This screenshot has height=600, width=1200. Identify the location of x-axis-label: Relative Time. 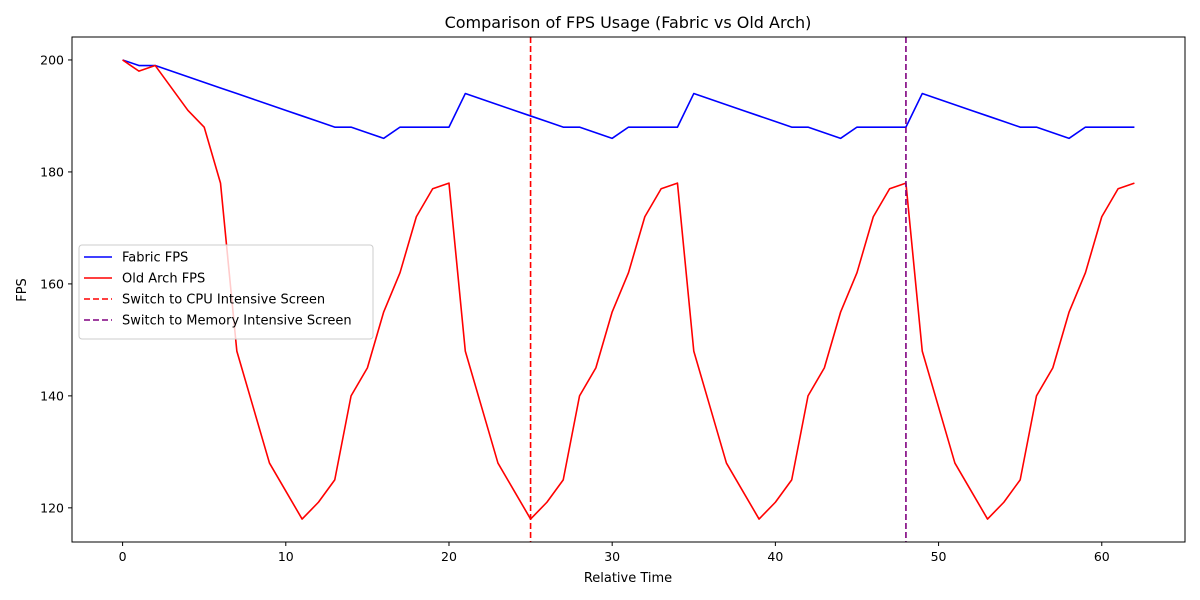
(628, 578).